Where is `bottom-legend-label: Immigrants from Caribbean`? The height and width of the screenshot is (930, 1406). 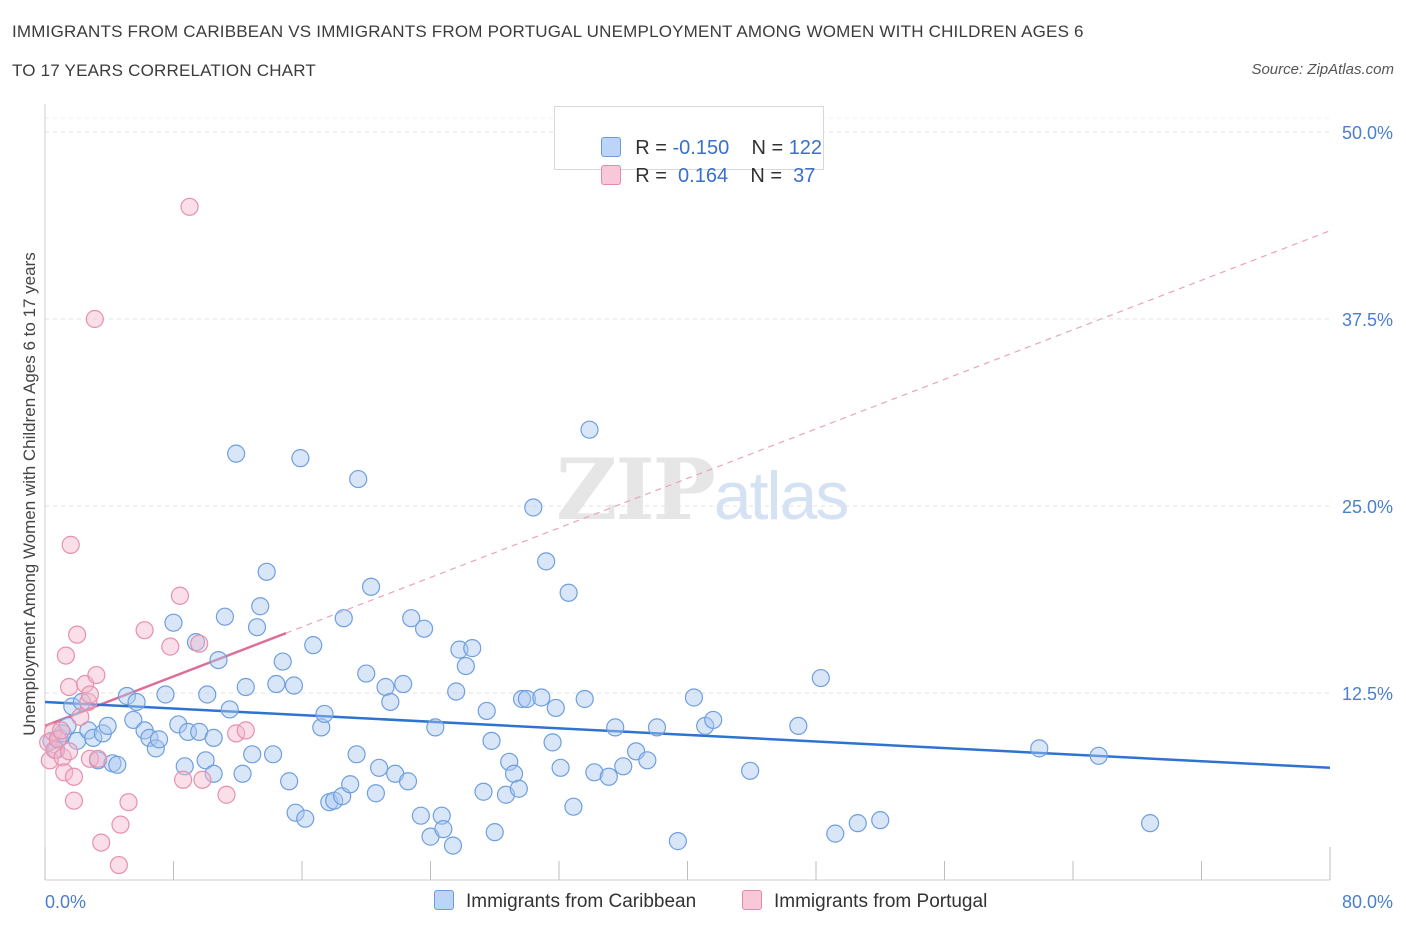 bottom-legend-label: Immigrants from Caribbean is located at coordinates (581, 901).